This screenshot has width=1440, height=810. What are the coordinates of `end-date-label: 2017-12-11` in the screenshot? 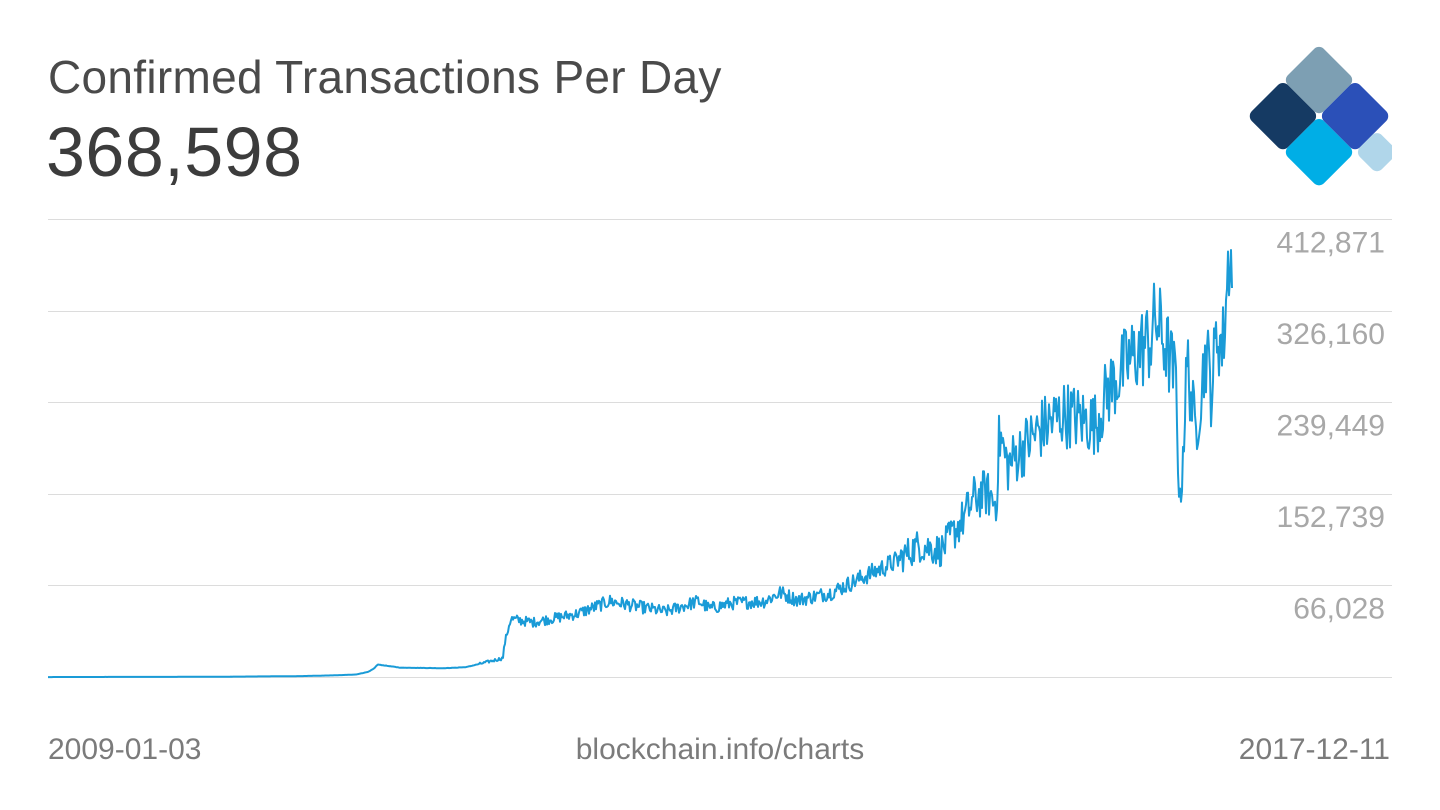 It's located at (1314, 749).